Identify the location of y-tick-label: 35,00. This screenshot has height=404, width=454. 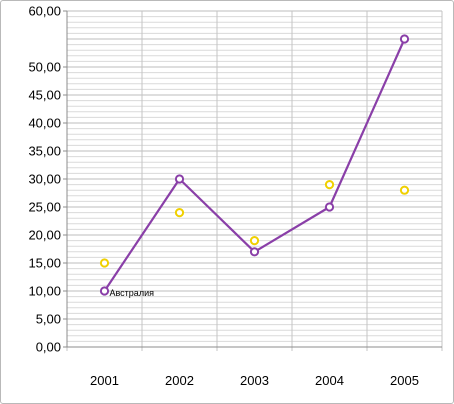
(44, 151).